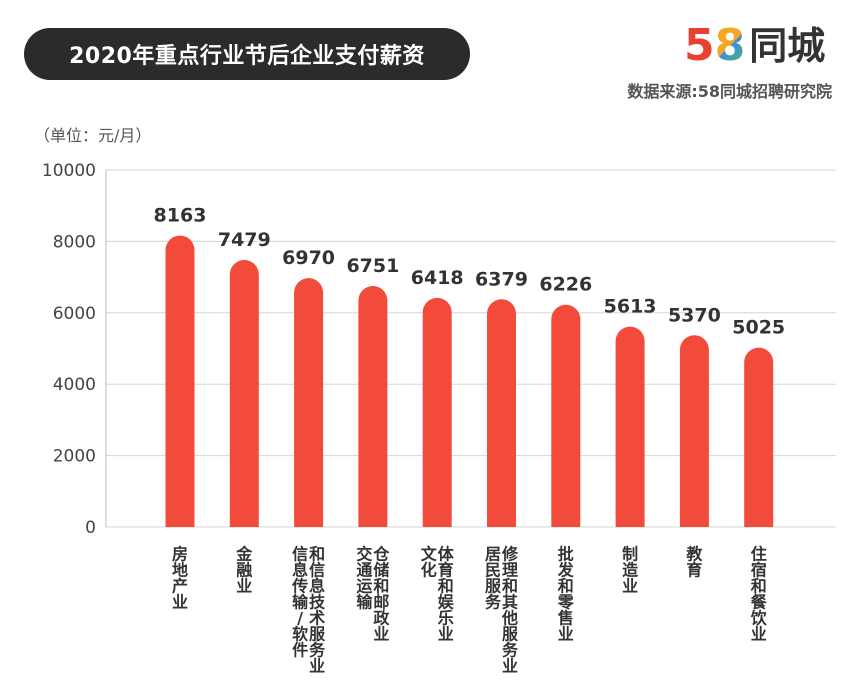 This screenshot has width=862, height=696. What do you see at coordinates (244, 240) in the screenshot?
I see `data-label: 7479` at bounding box center [244, 240].